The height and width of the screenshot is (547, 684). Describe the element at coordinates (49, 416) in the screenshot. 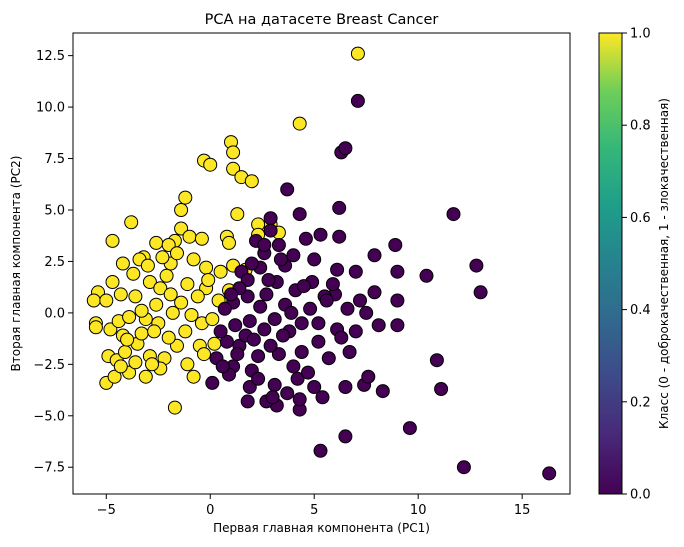

I see `y-tick-label: −5.0` at that location.